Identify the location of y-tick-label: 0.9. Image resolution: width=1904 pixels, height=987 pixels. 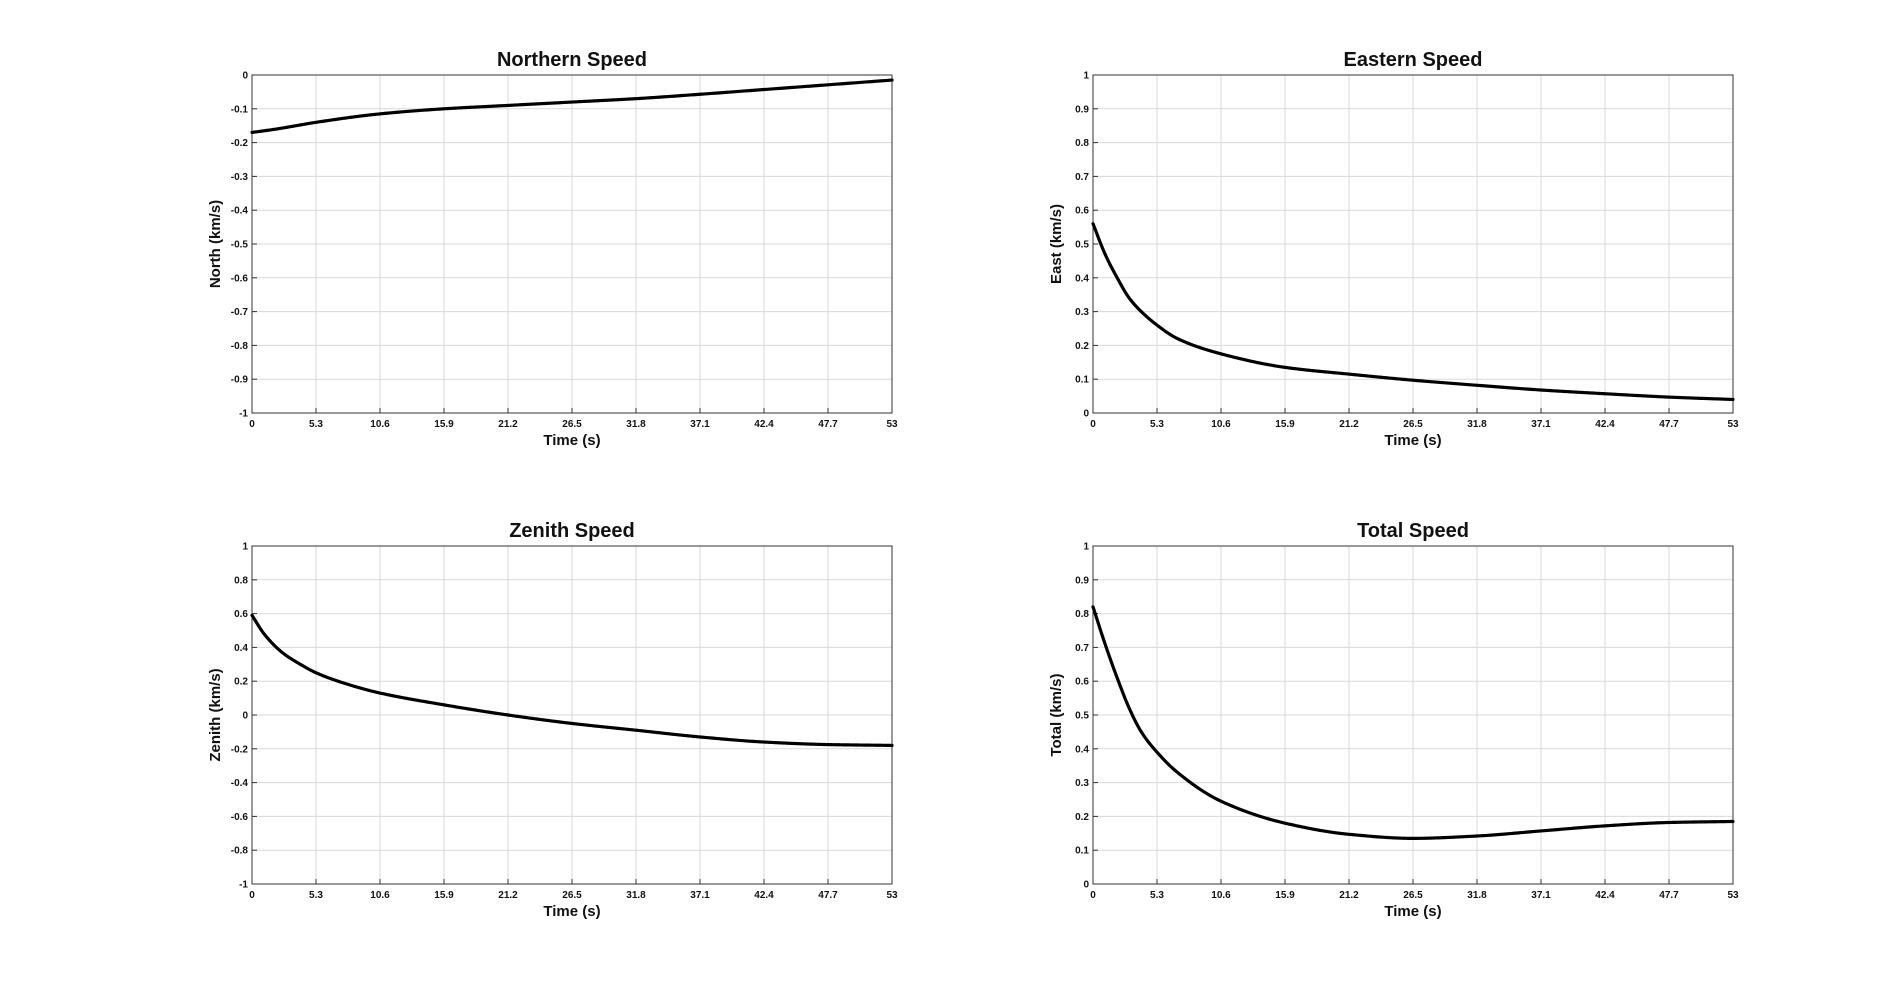
(1082, 109).